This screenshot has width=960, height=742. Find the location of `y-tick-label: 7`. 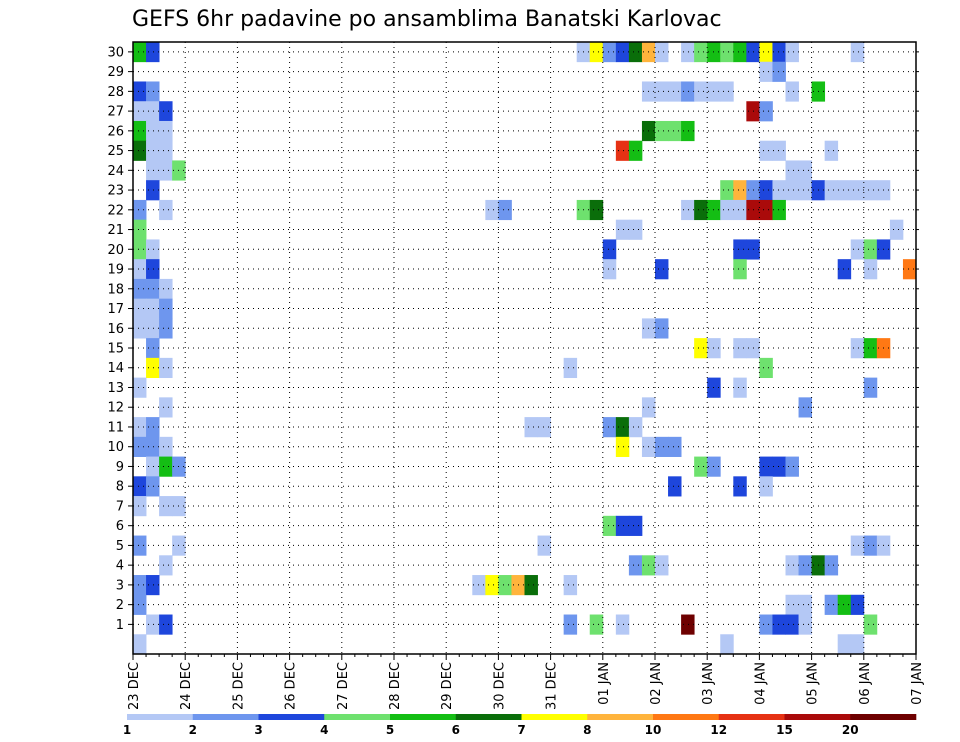

y-tick-label: 7 is located at coordinates (120, 506).